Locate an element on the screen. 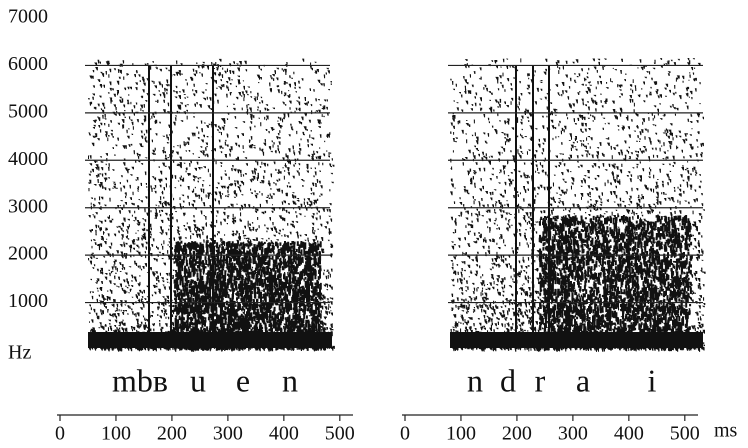 The image size is (748, 448). segment-label: d is located at coordinates (508, 380).